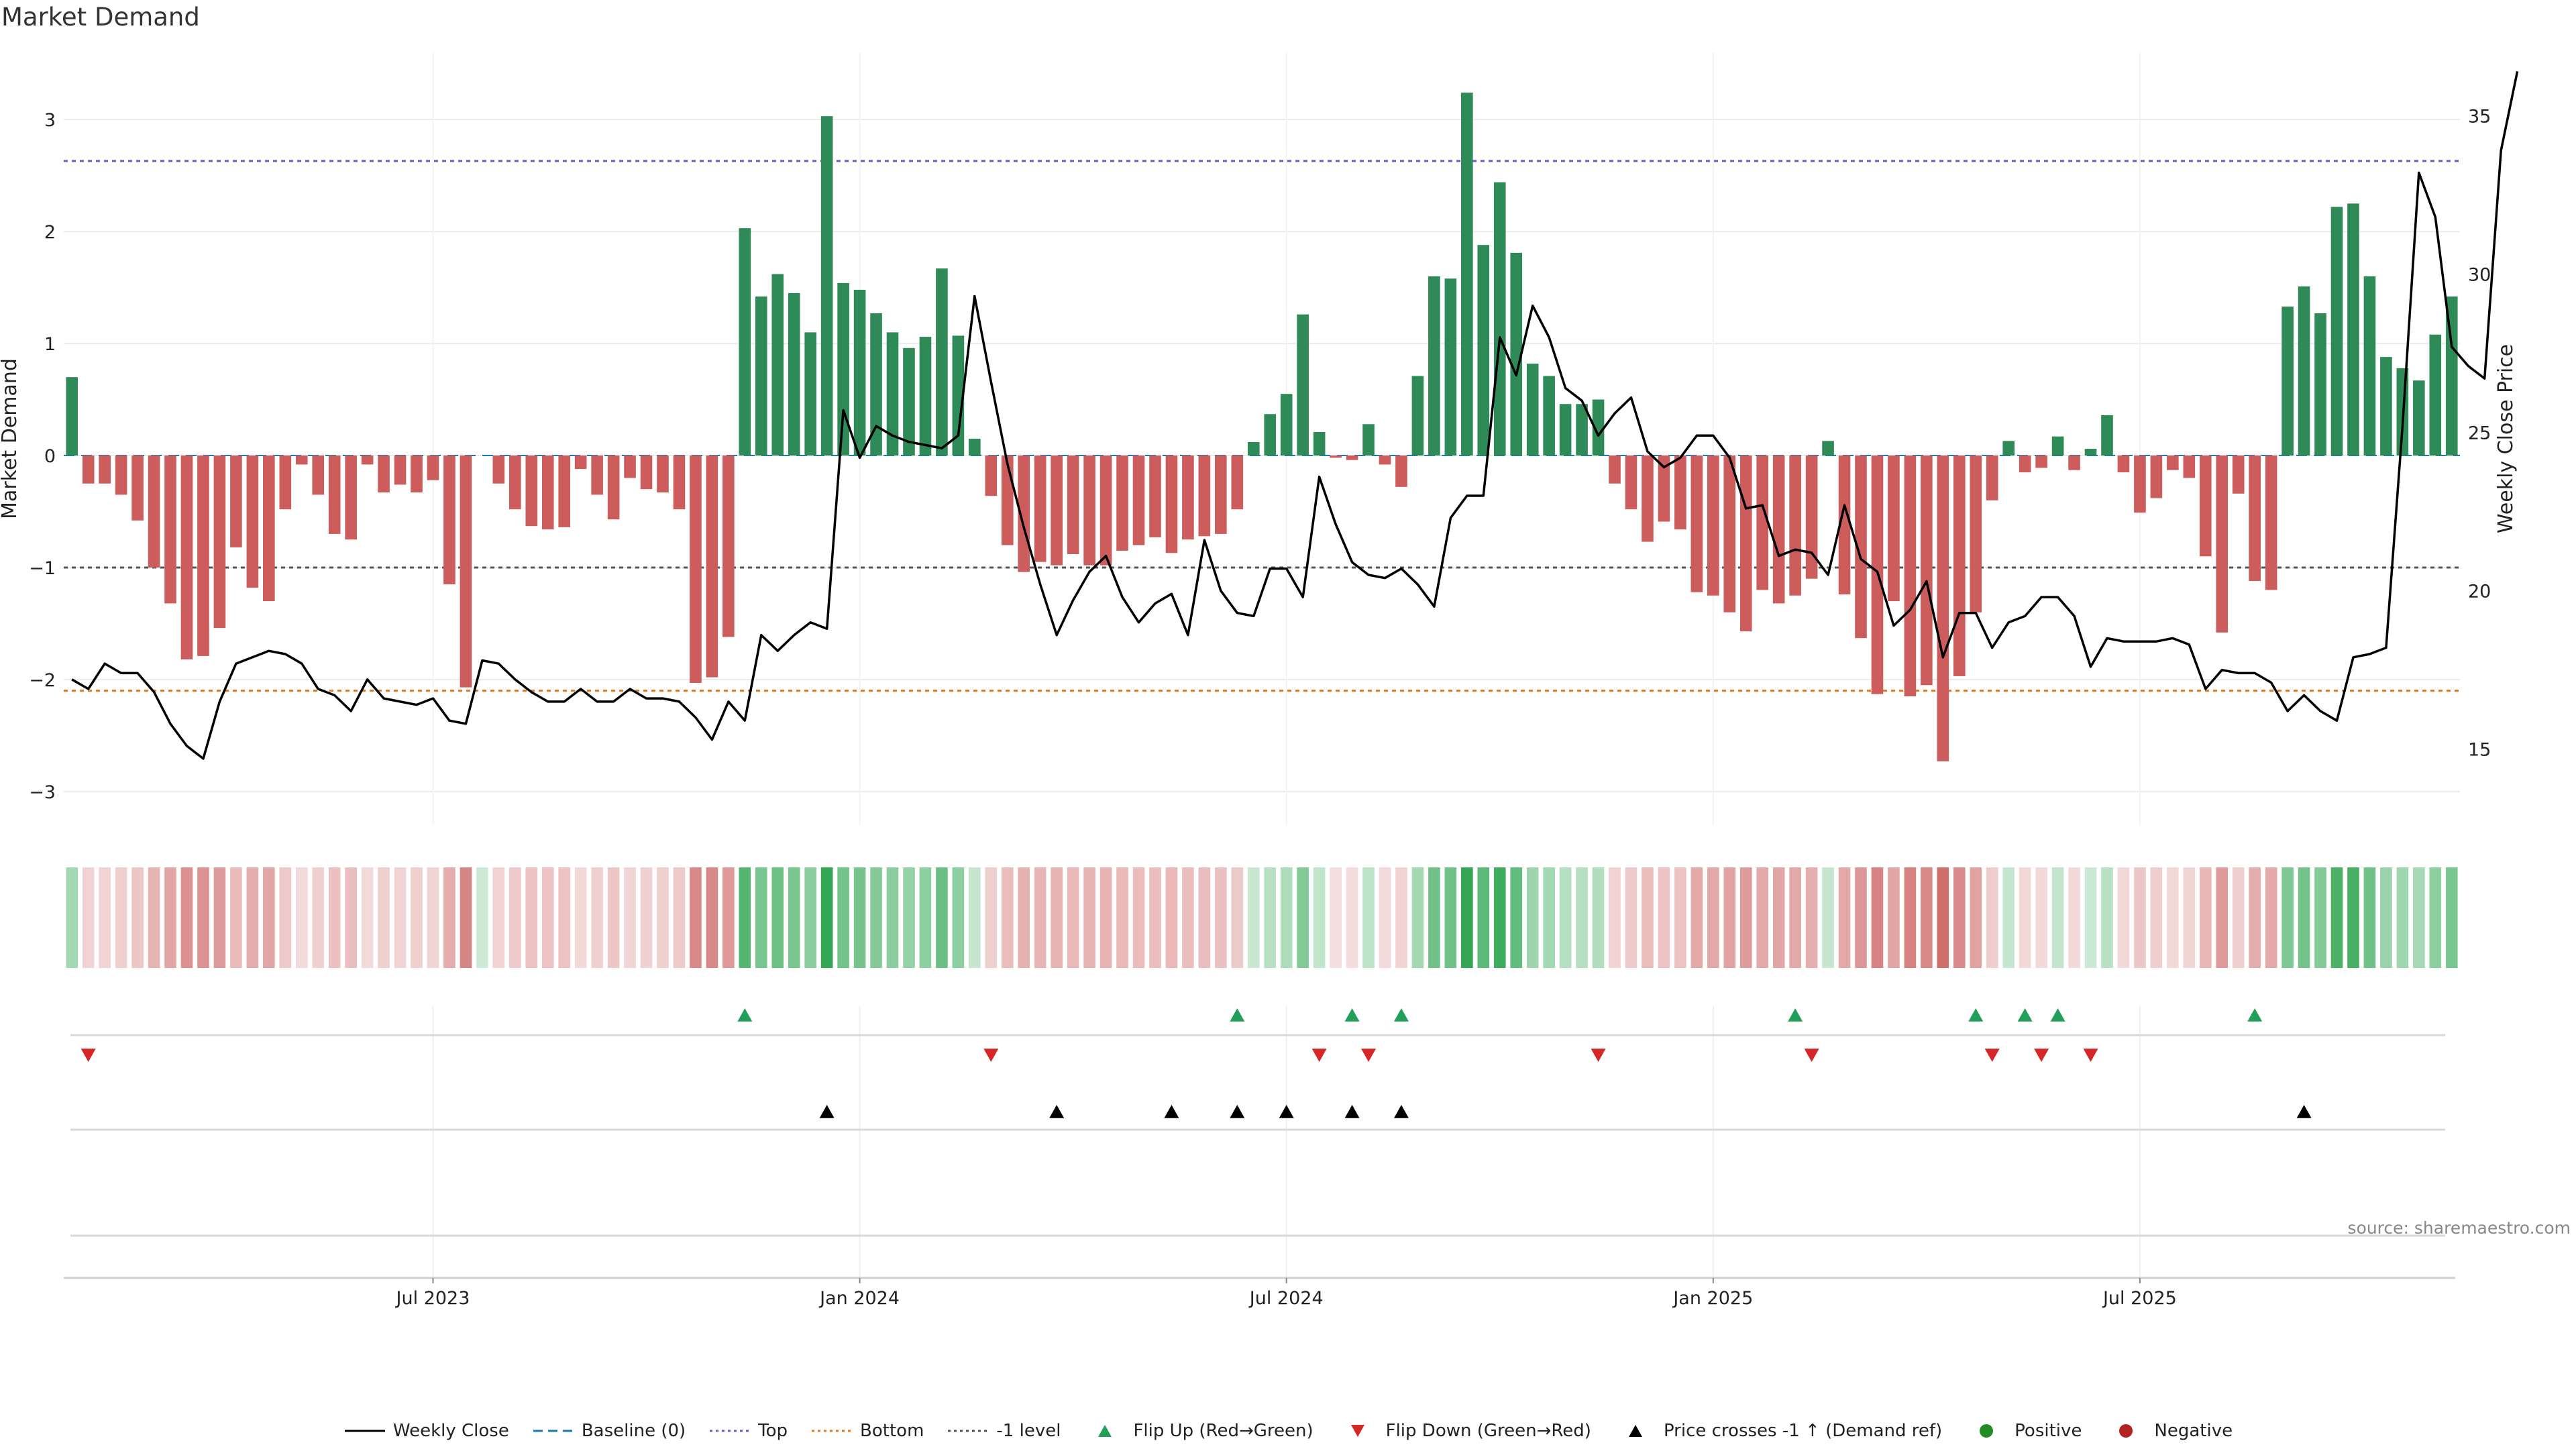  Describe the element at coordinates (100, 17) in the screenshot. I see `chart-title: Market Demand` at that location.